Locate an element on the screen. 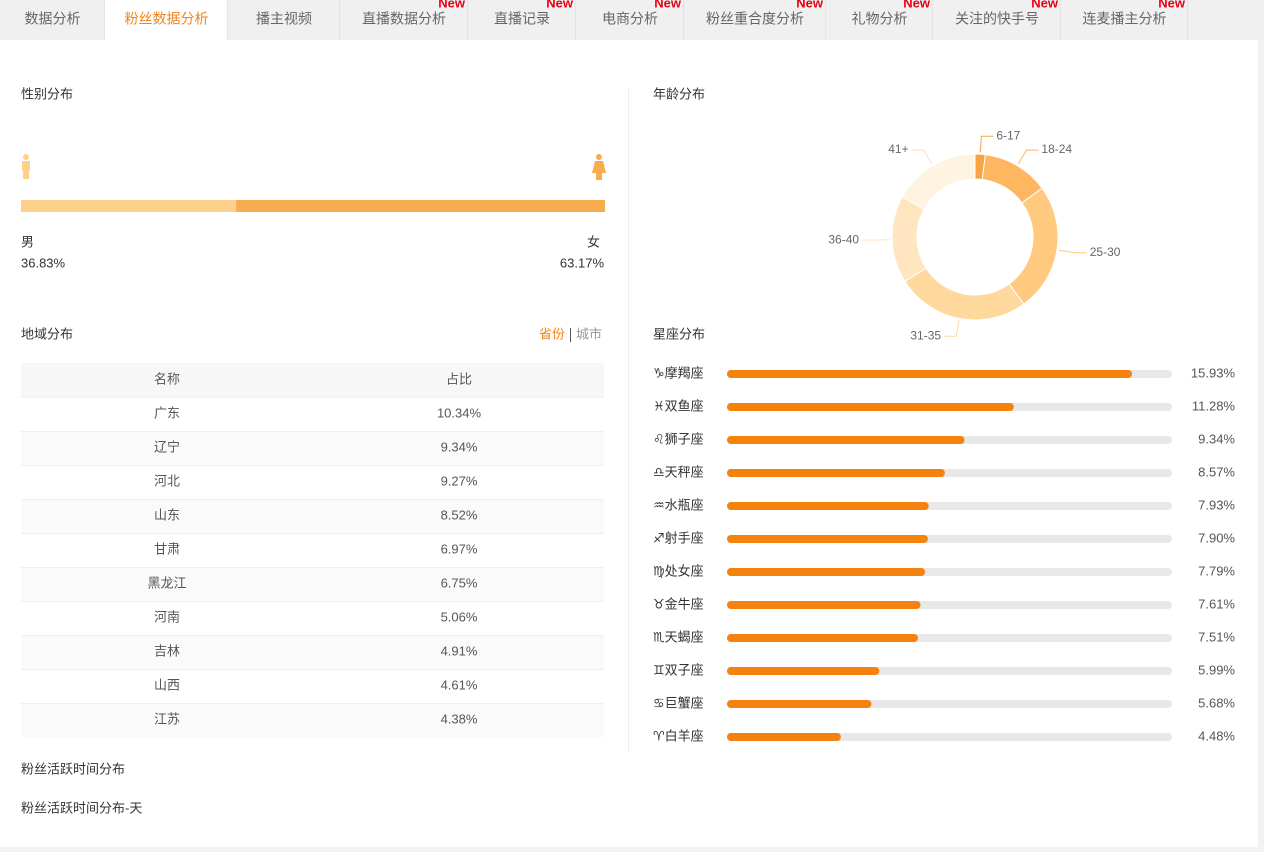 The image size is (1264, 852). zodiac-name: ♏天蝎座 is located at coordinates (678, 636).